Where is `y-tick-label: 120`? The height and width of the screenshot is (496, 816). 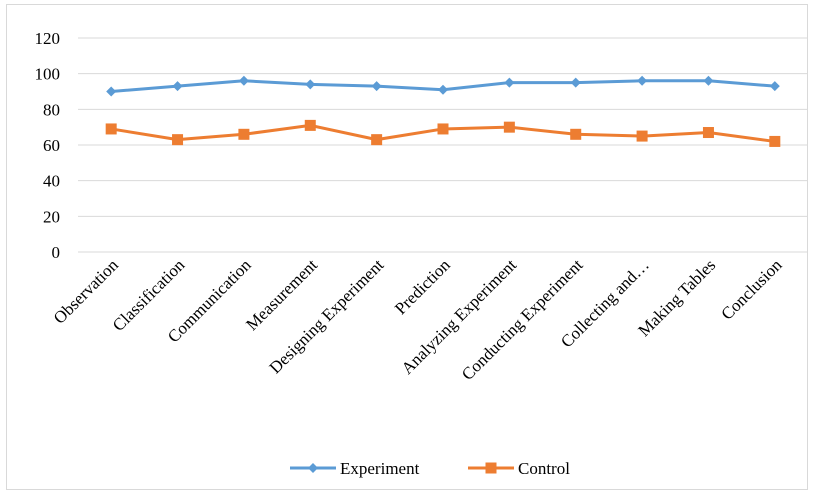
y-tick-label: 120 is located at coordinates (48, 38).